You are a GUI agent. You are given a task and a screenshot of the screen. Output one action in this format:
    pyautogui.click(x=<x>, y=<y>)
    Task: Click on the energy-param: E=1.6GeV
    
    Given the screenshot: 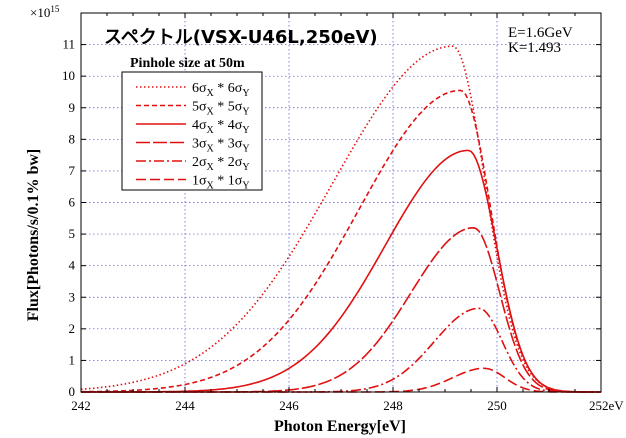 What is the action you would take?
    pyautogui.click(x=540, y=33)
    